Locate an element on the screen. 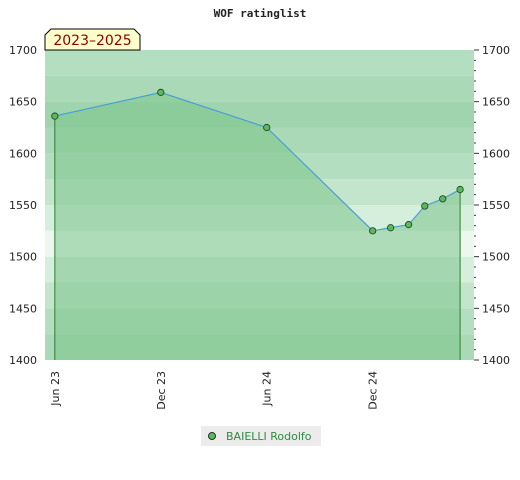 This screenshot has height=480, width=520. legend-marker-icon is located at coordinates (212, 436).